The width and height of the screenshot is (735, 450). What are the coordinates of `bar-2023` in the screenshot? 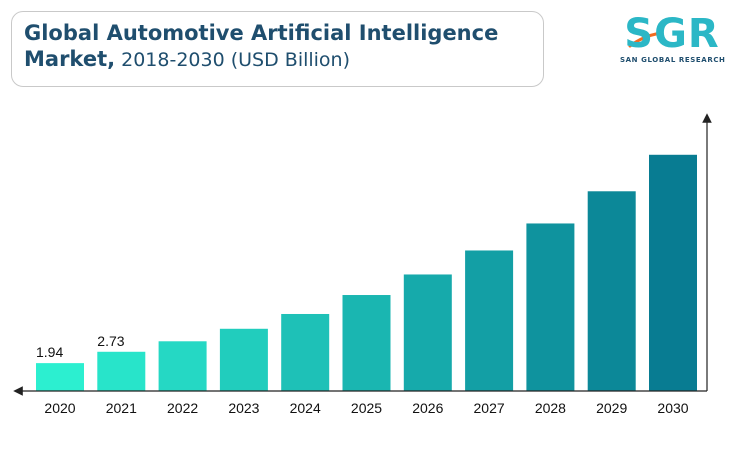 It's located at (243, 359).